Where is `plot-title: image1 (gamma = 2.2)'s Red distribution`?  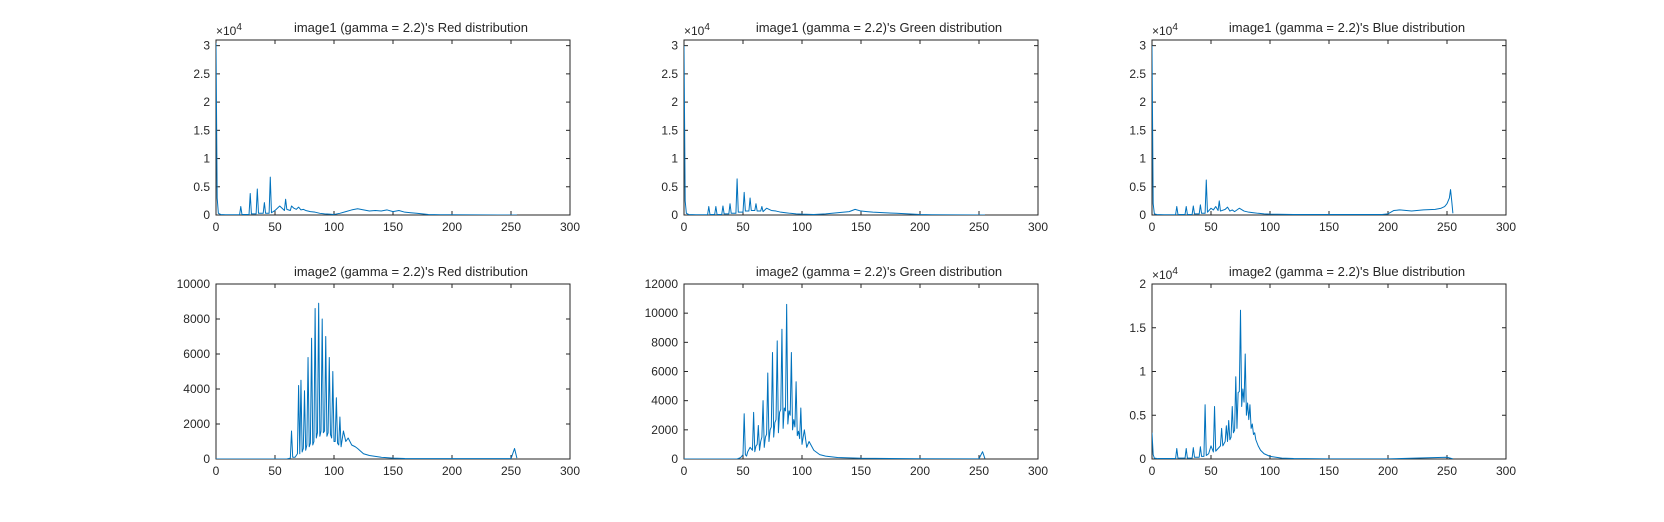 plot-title: image1 (gamma = 2.2)'s Red distribution is located at coordinates (411, 27).